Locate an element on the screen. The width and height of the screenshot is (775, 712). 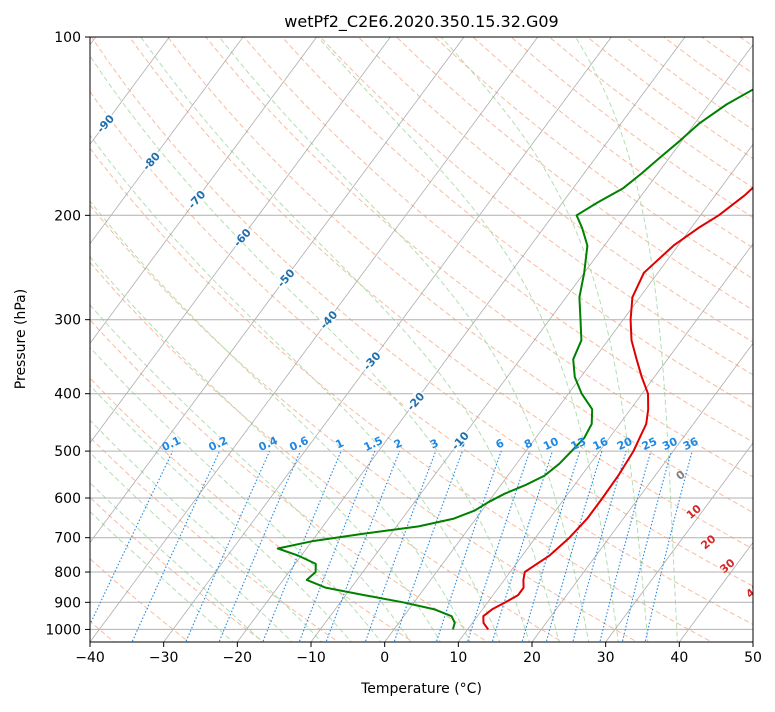
x-tick-label: 40 is located at coordinates (679, 658).